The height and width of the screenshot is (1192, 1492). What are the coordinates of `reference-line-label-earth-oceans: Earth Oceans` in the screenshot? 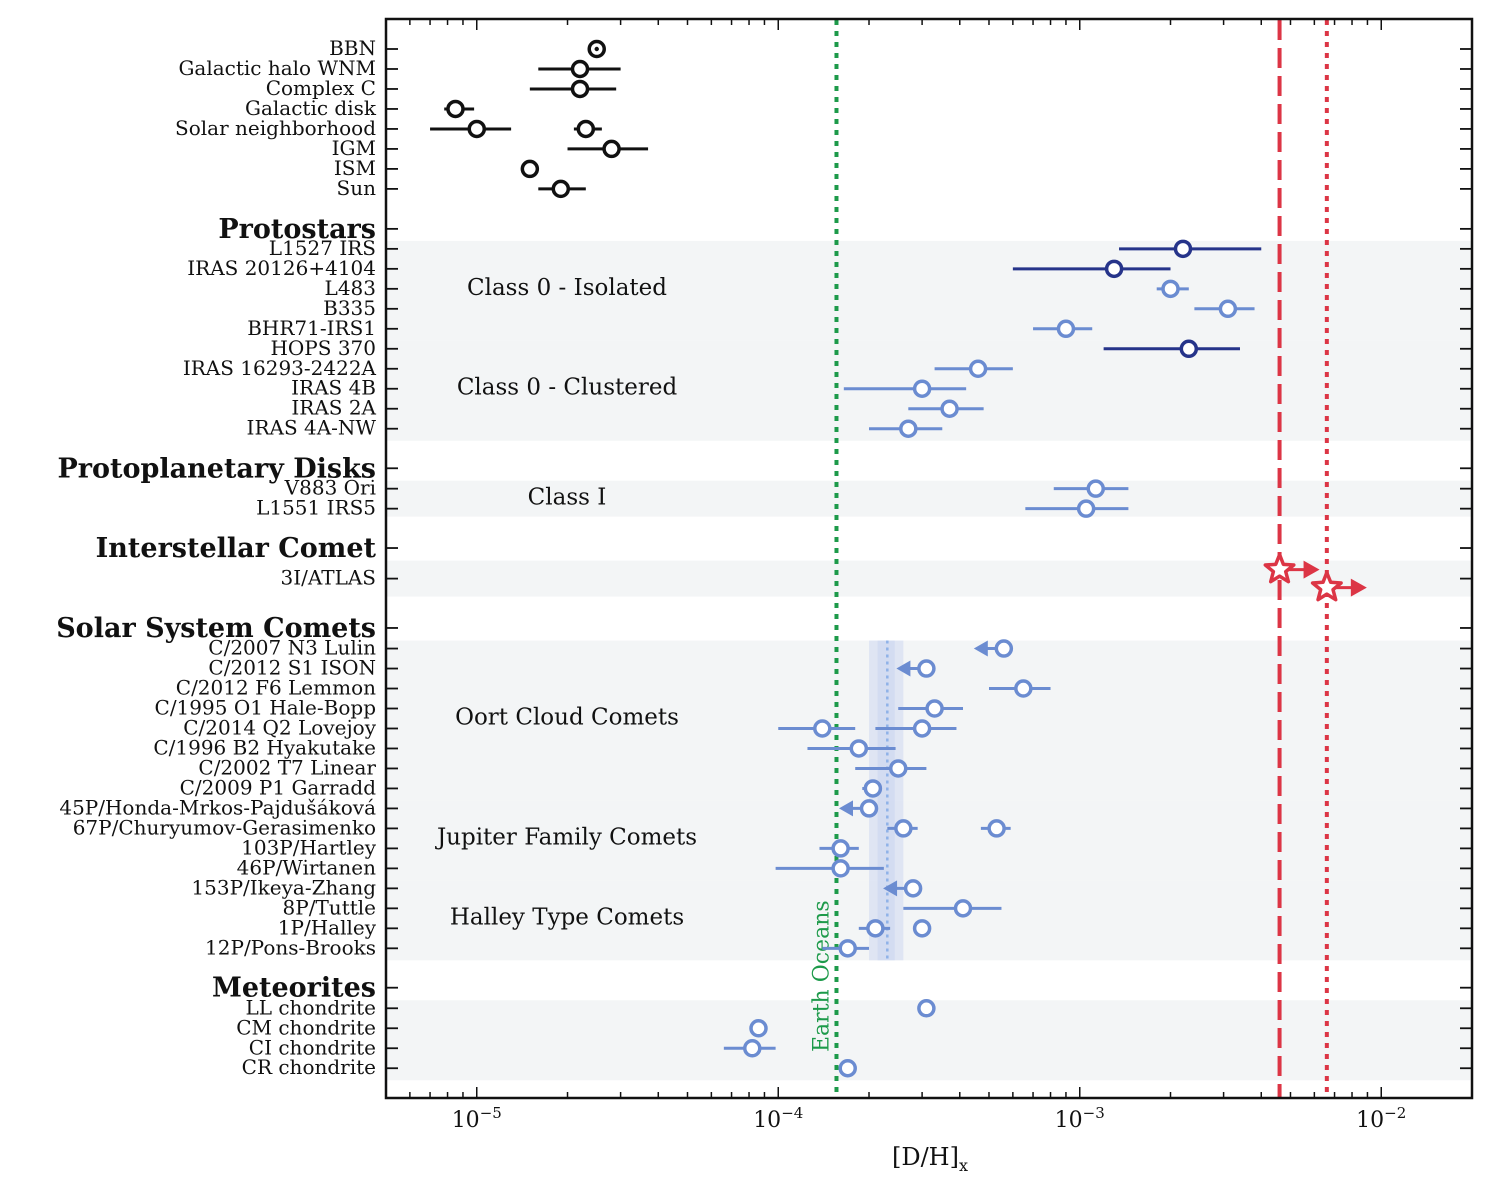 It's located at (821, 976).